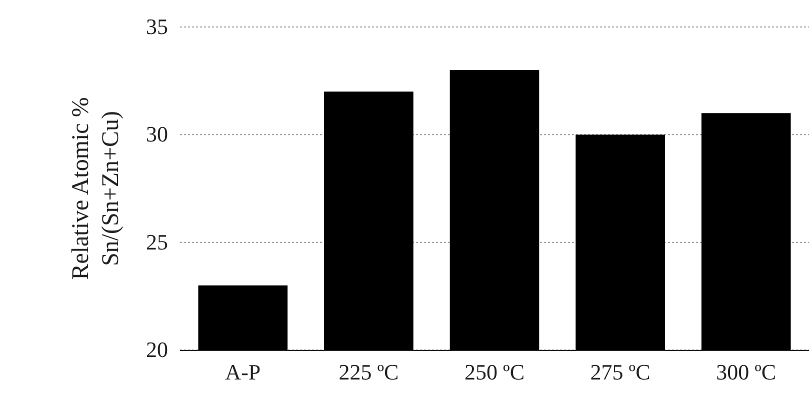 This screenshot has height=406, width=809. Describe the element at coordinates (494, 372) in the screenshot. I see `x-tick-label: 250 ºC` at that location.